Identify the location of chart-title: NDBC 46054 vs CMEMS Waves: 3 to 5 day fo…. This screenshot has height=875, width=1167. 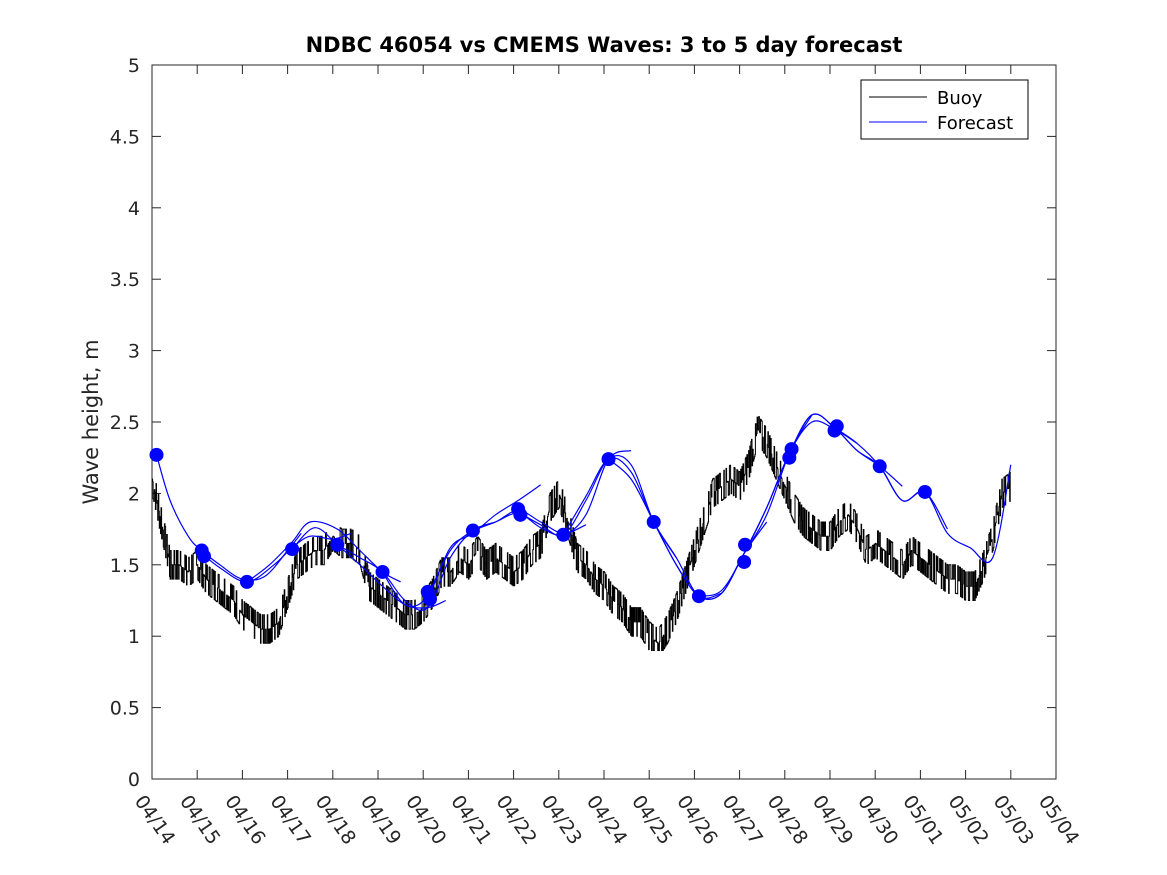
(604, 45).